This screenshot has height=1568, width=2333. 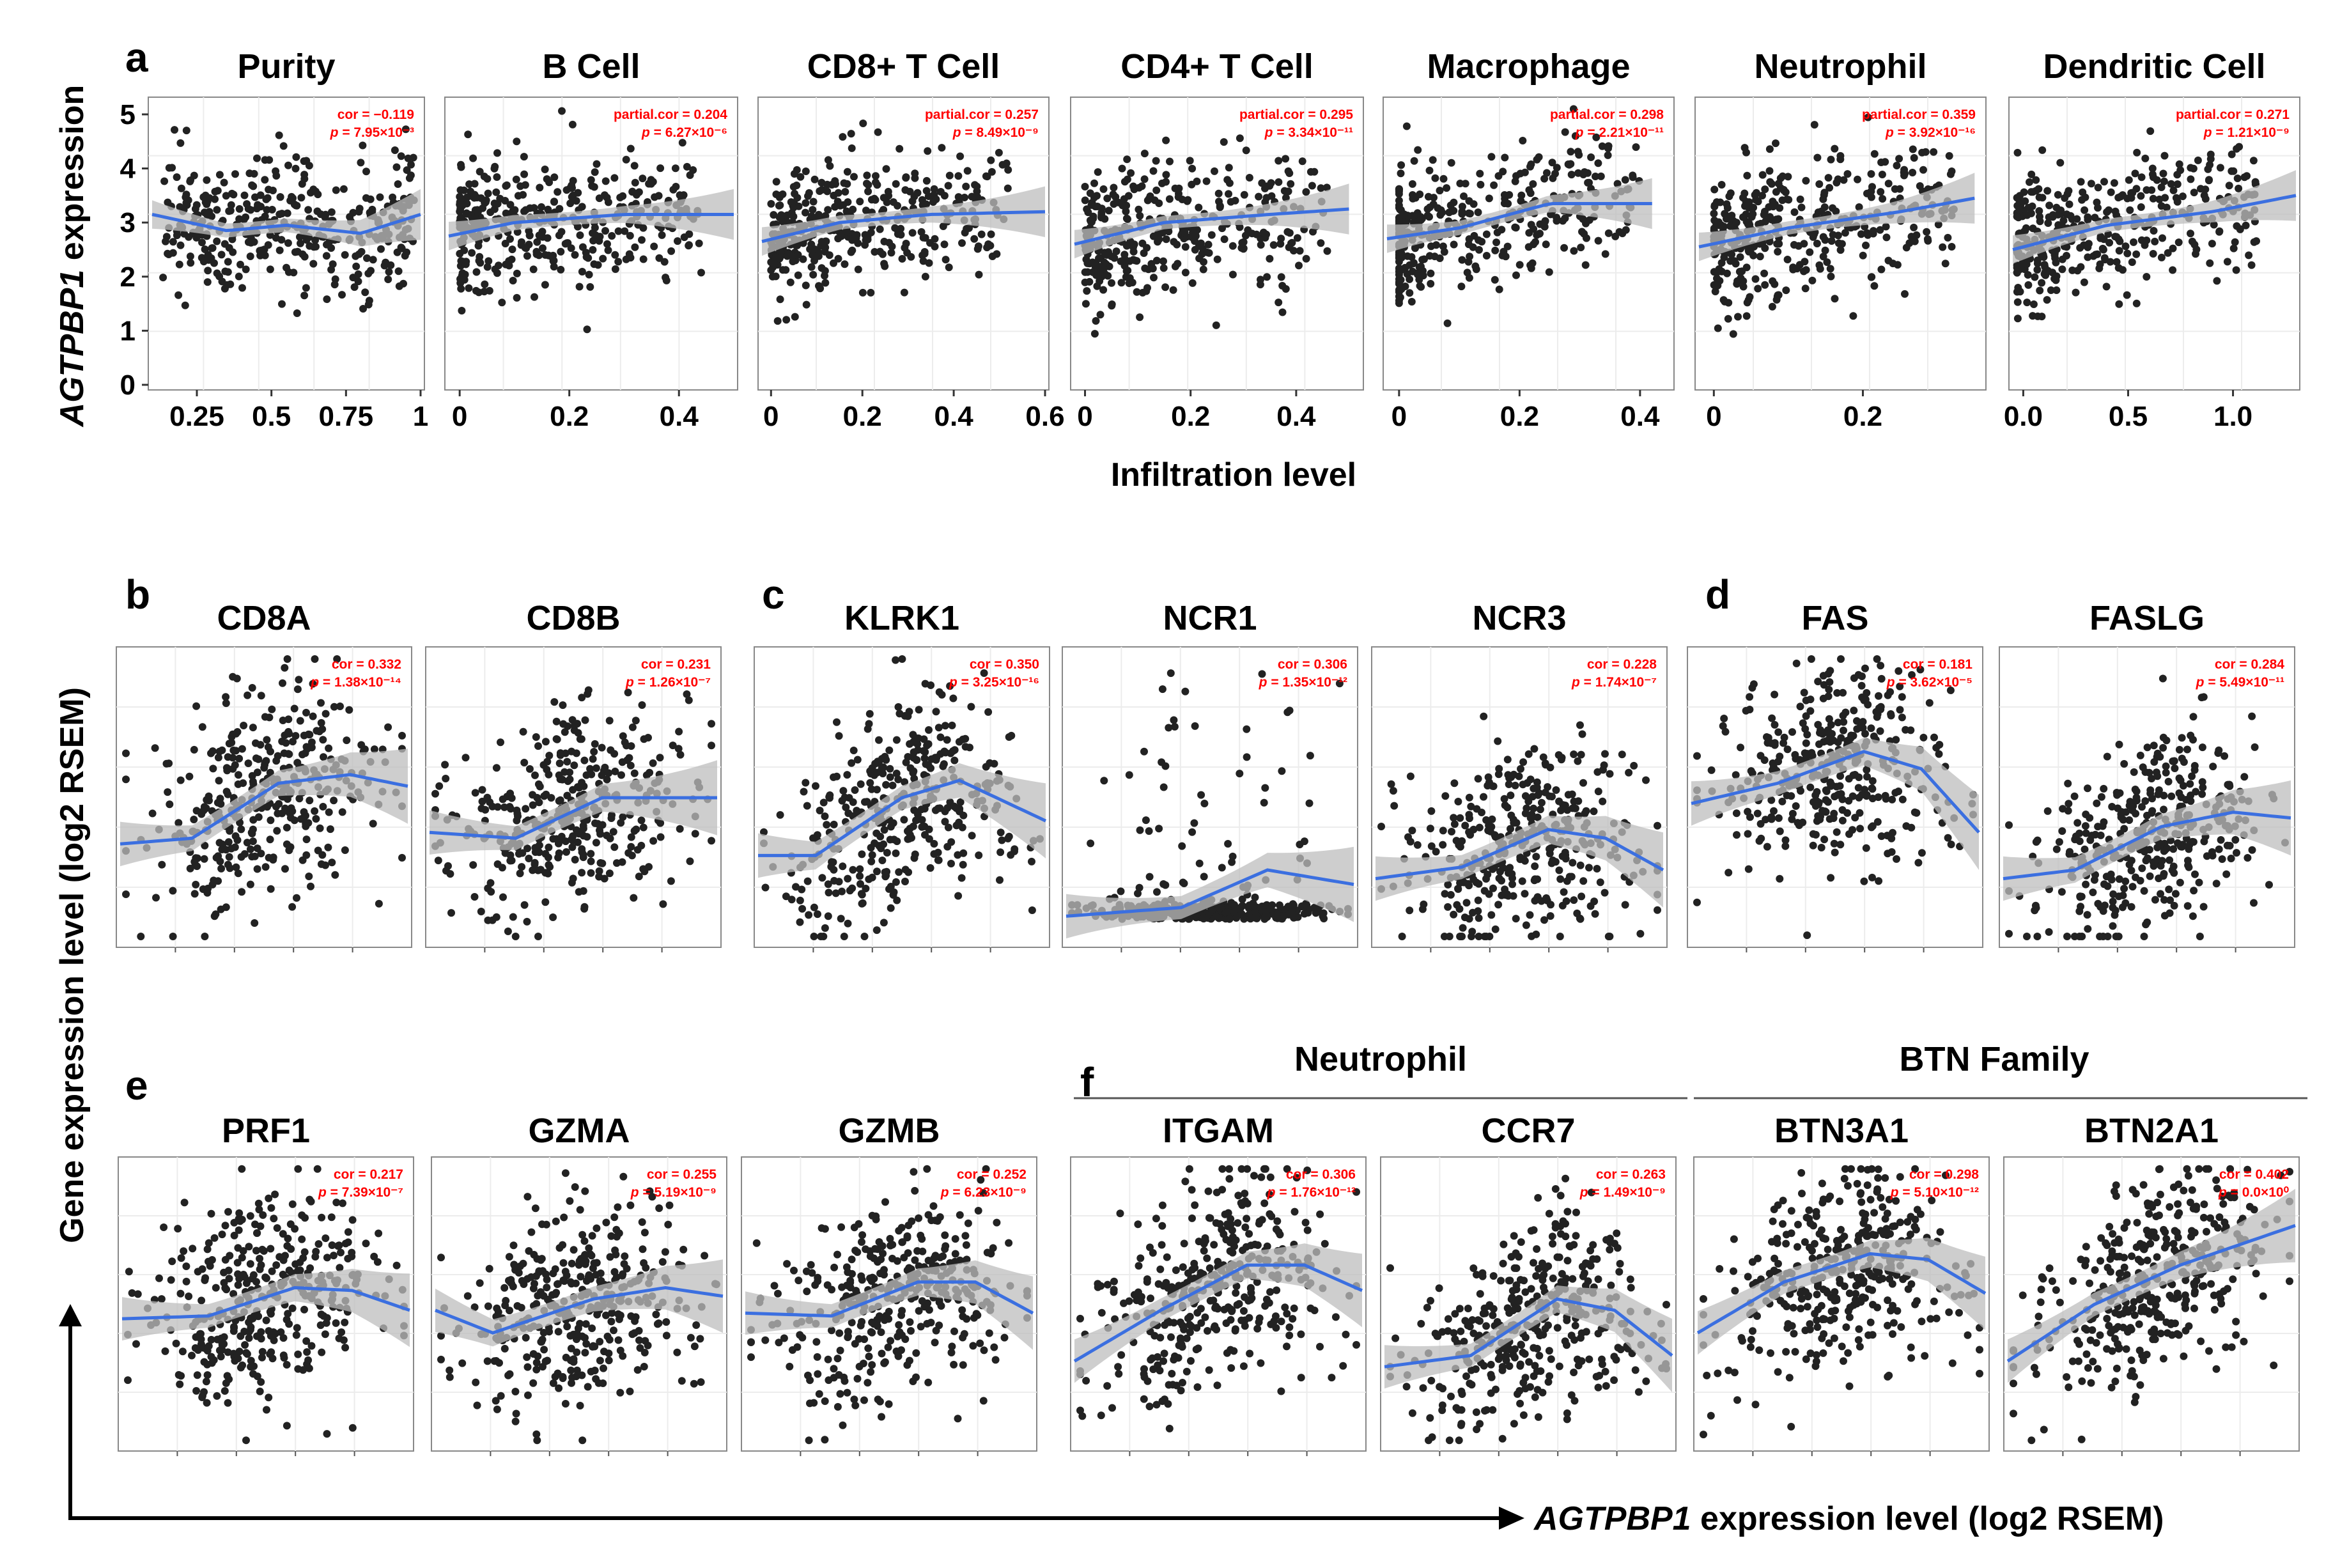 What do you see at coordinates (684, 133) in the screenshot?
I see `stat-p: p = 6.27×10⁻⁶` at bounding box center [684, 133].